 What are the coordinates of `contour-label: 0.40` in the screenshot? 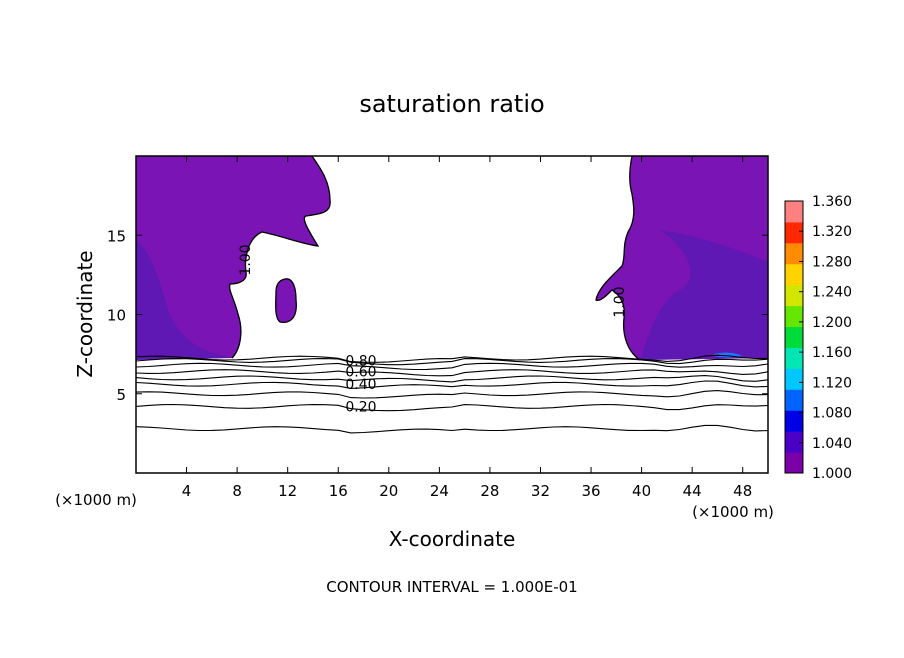 It's located at (360, 385).